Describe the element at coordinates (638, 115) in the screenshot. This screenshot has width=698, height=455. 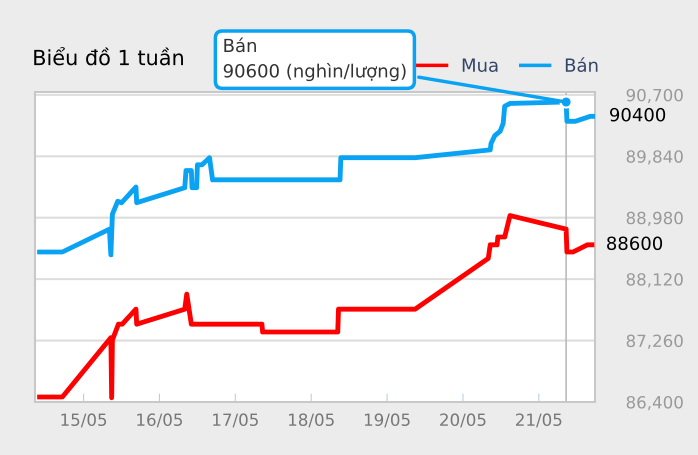
I see `data-label: 90400` at that location.